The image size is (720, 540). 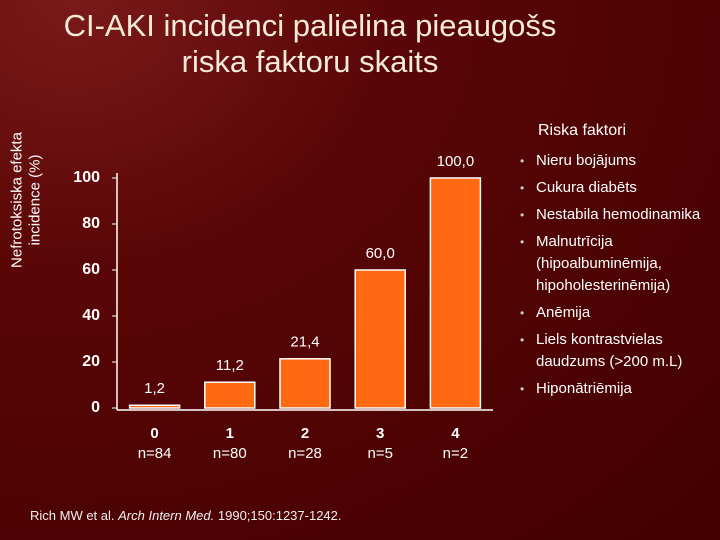 I want to click on x-tick-sublabel: n=84, so click(x=155, y=453).